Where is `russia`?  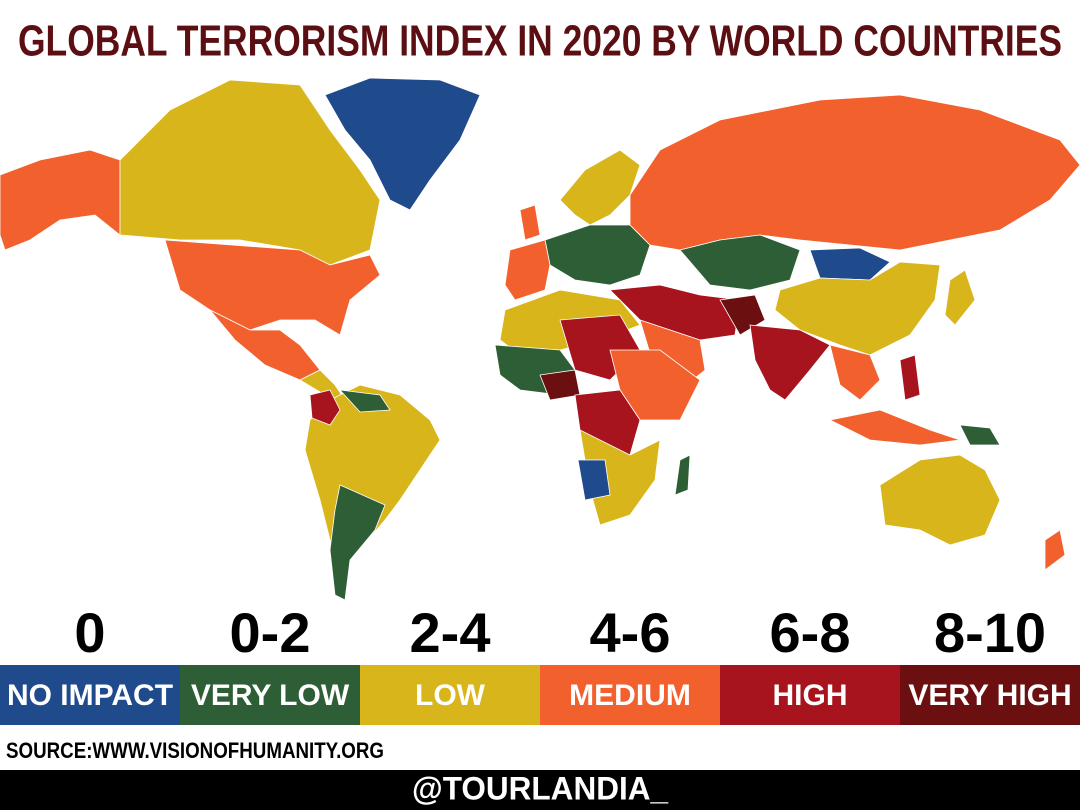 russia is located at coordinates (854, 172).